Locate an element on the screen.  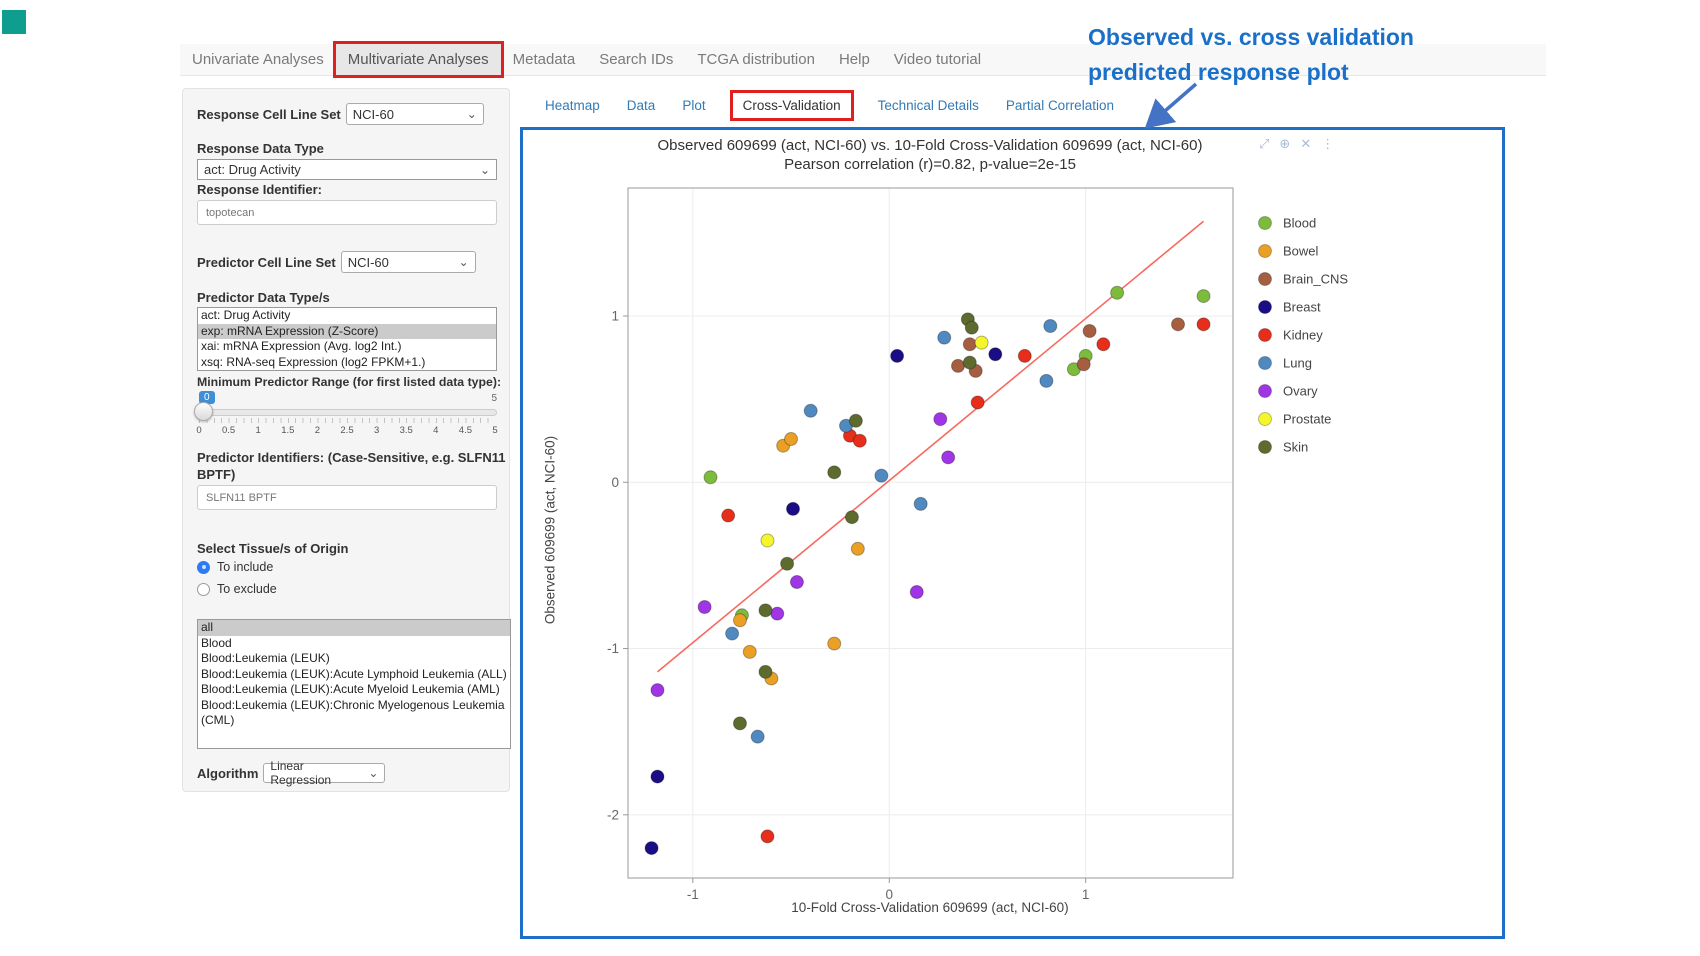
list-item: Blood is located at coordinates (216, 642).